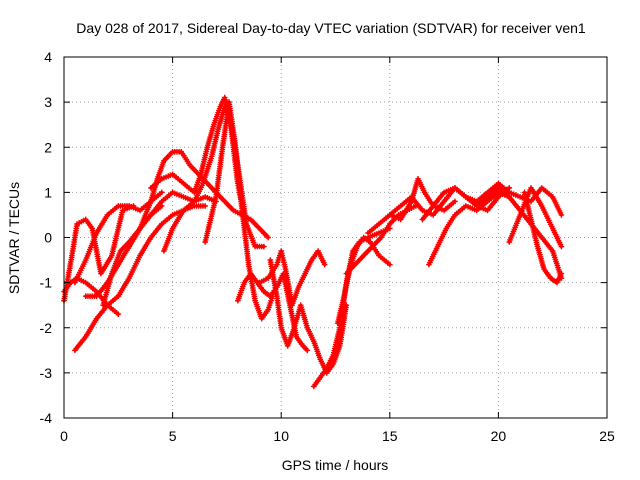 The width and height of the screenshot is (640, 480). I want to click on y-tick-label: 1, so click(48, 192).